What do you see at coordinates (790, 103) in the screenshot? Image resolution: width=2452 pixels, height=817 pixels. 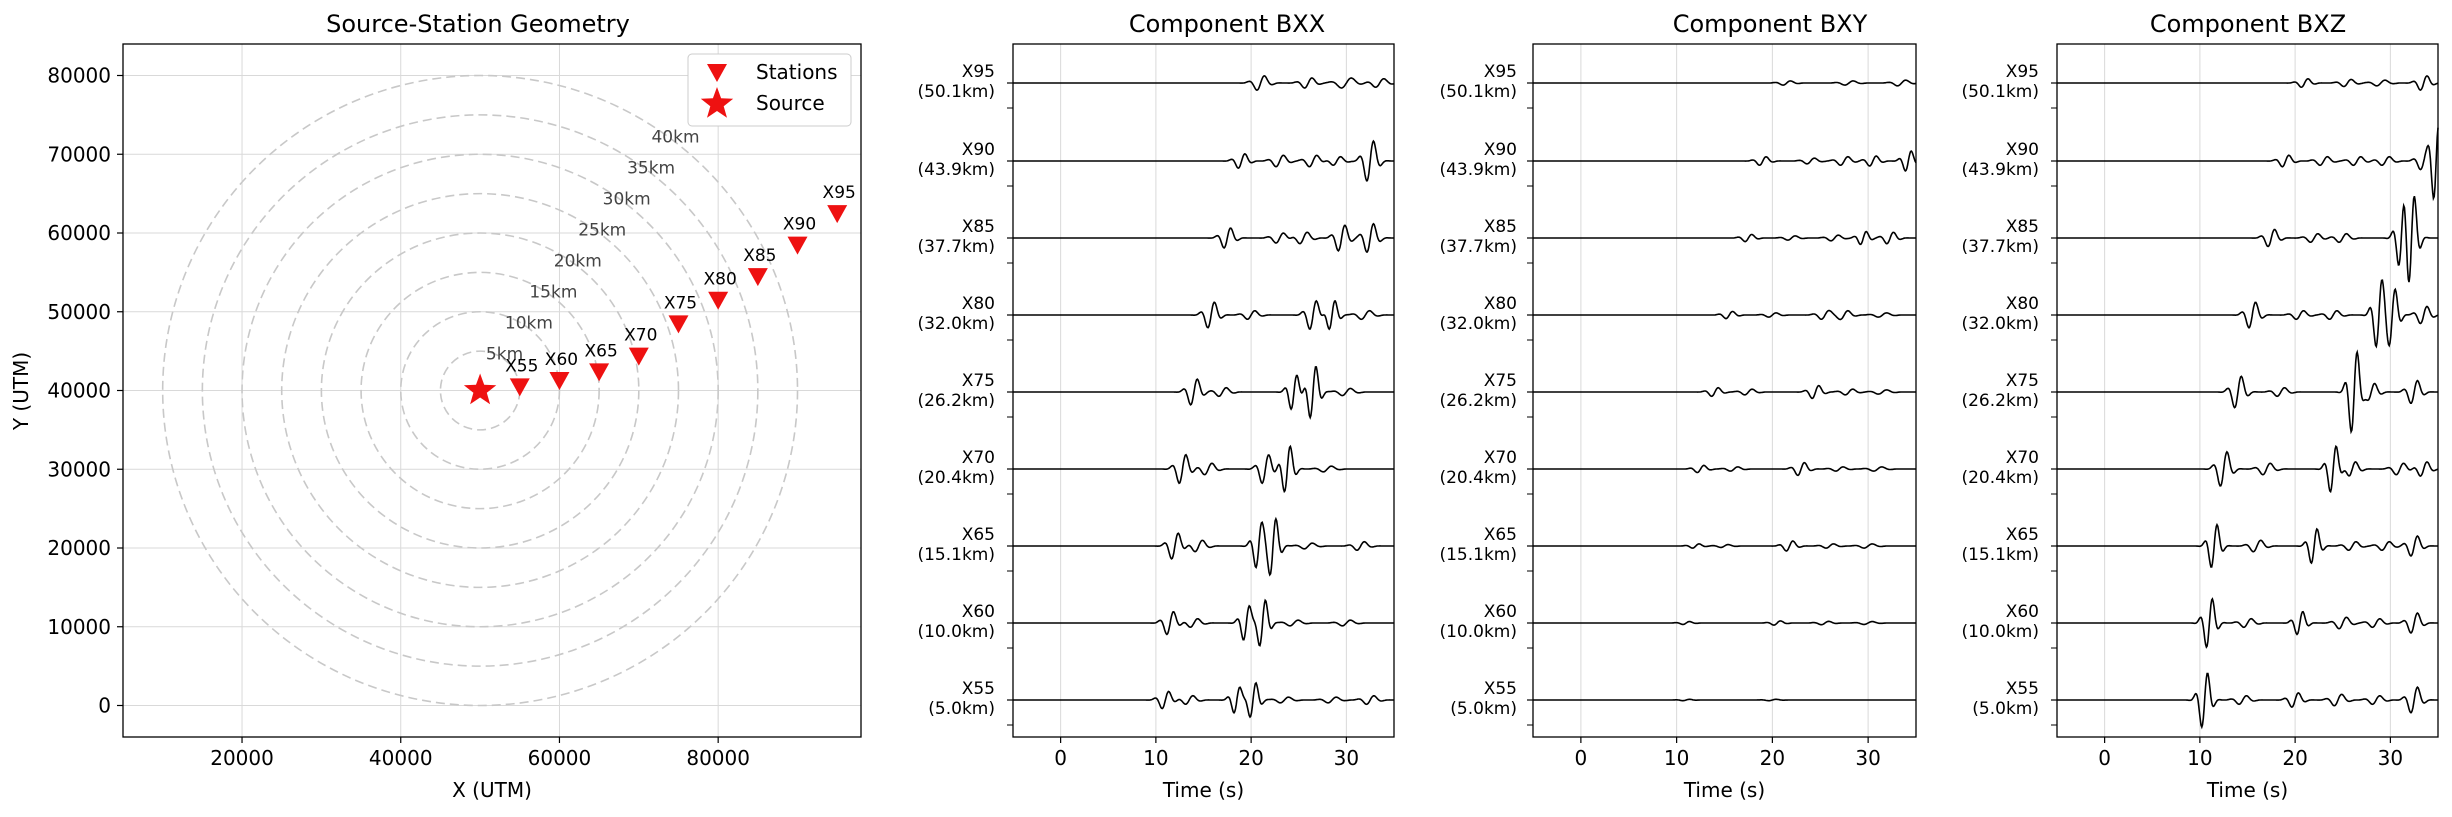 I see `legend-source-label: Source` at bounding box center [790, 103].